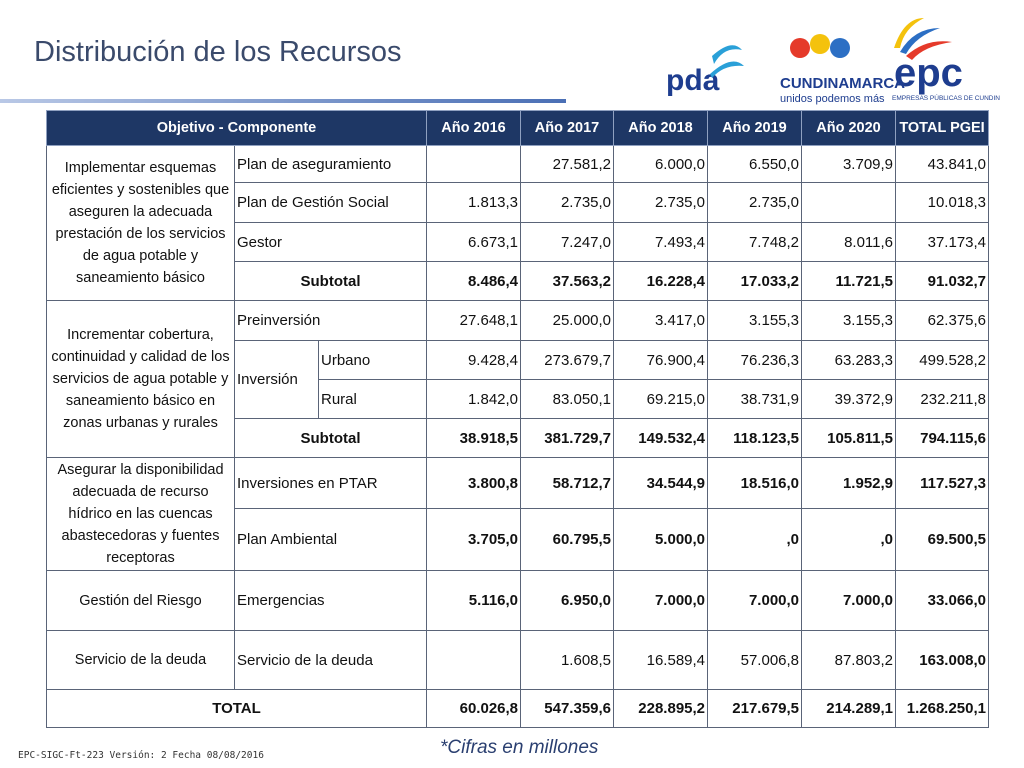 This screenshot has width=1024, height=768. I want to click on objective: Servicio de la deuda, so click(140, 660).